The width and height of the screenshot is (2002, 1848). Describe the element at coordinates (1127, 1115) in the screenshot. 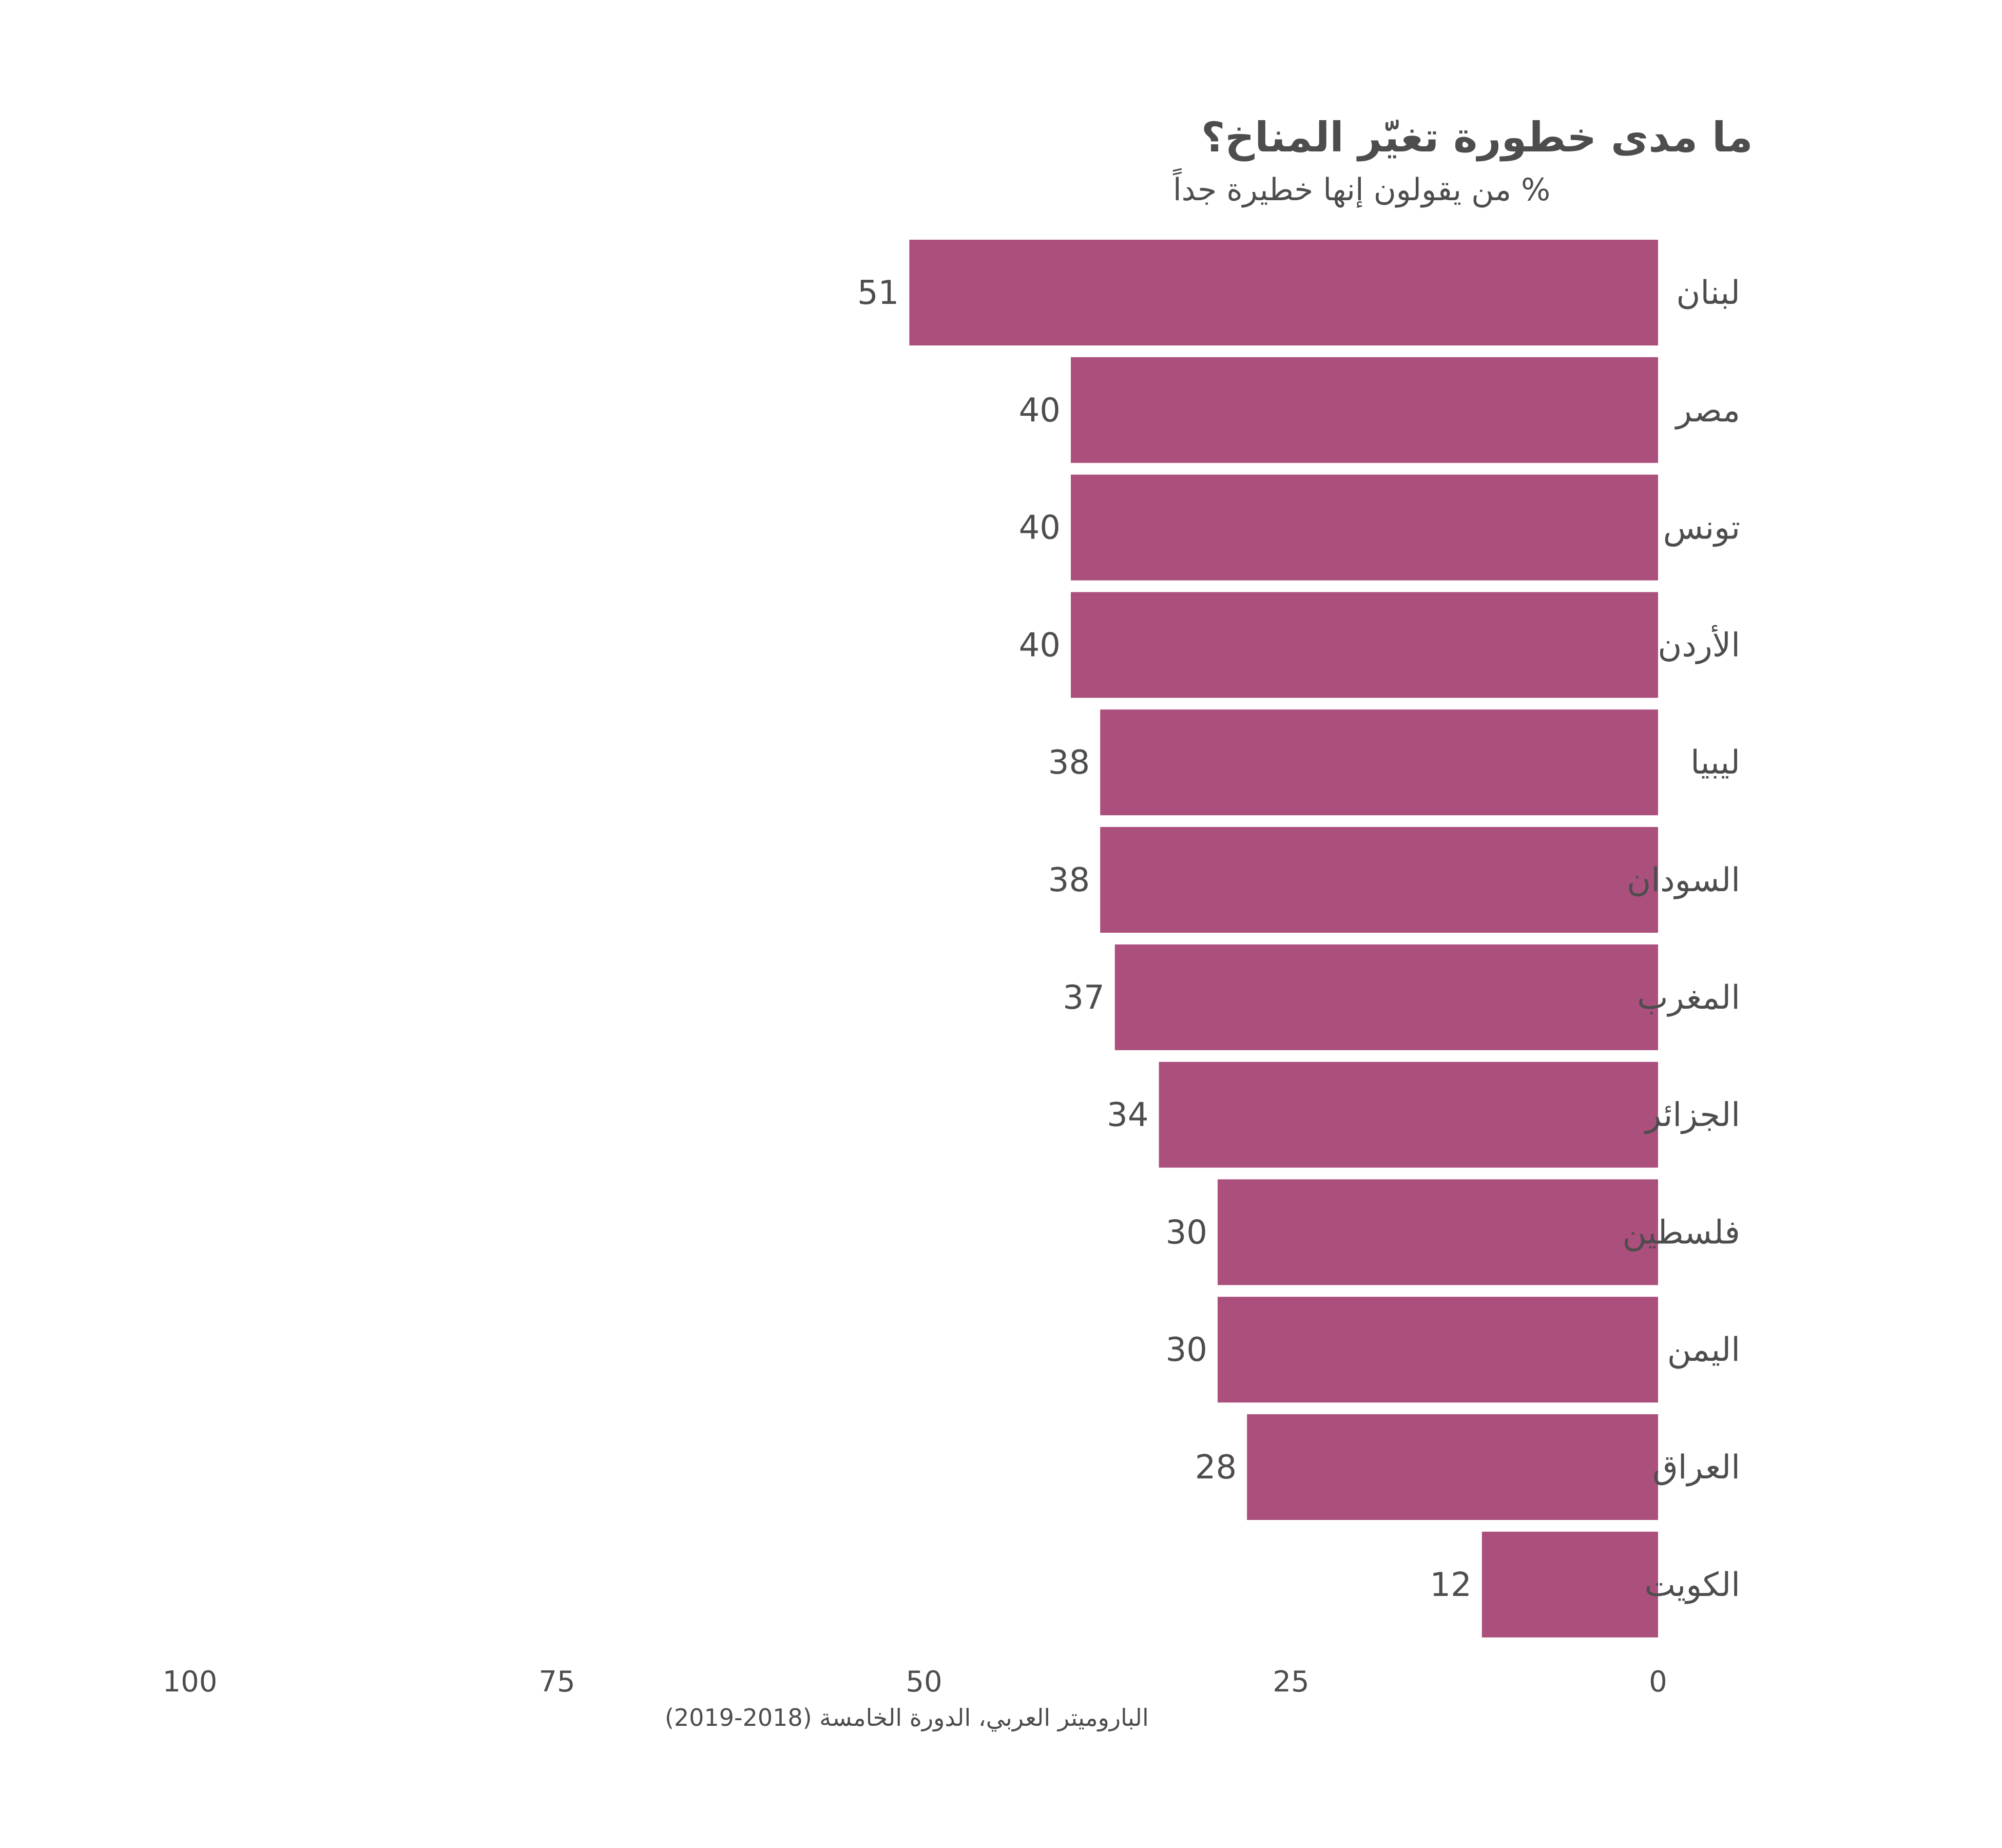

I see `bar-value-label: 34` at that location.